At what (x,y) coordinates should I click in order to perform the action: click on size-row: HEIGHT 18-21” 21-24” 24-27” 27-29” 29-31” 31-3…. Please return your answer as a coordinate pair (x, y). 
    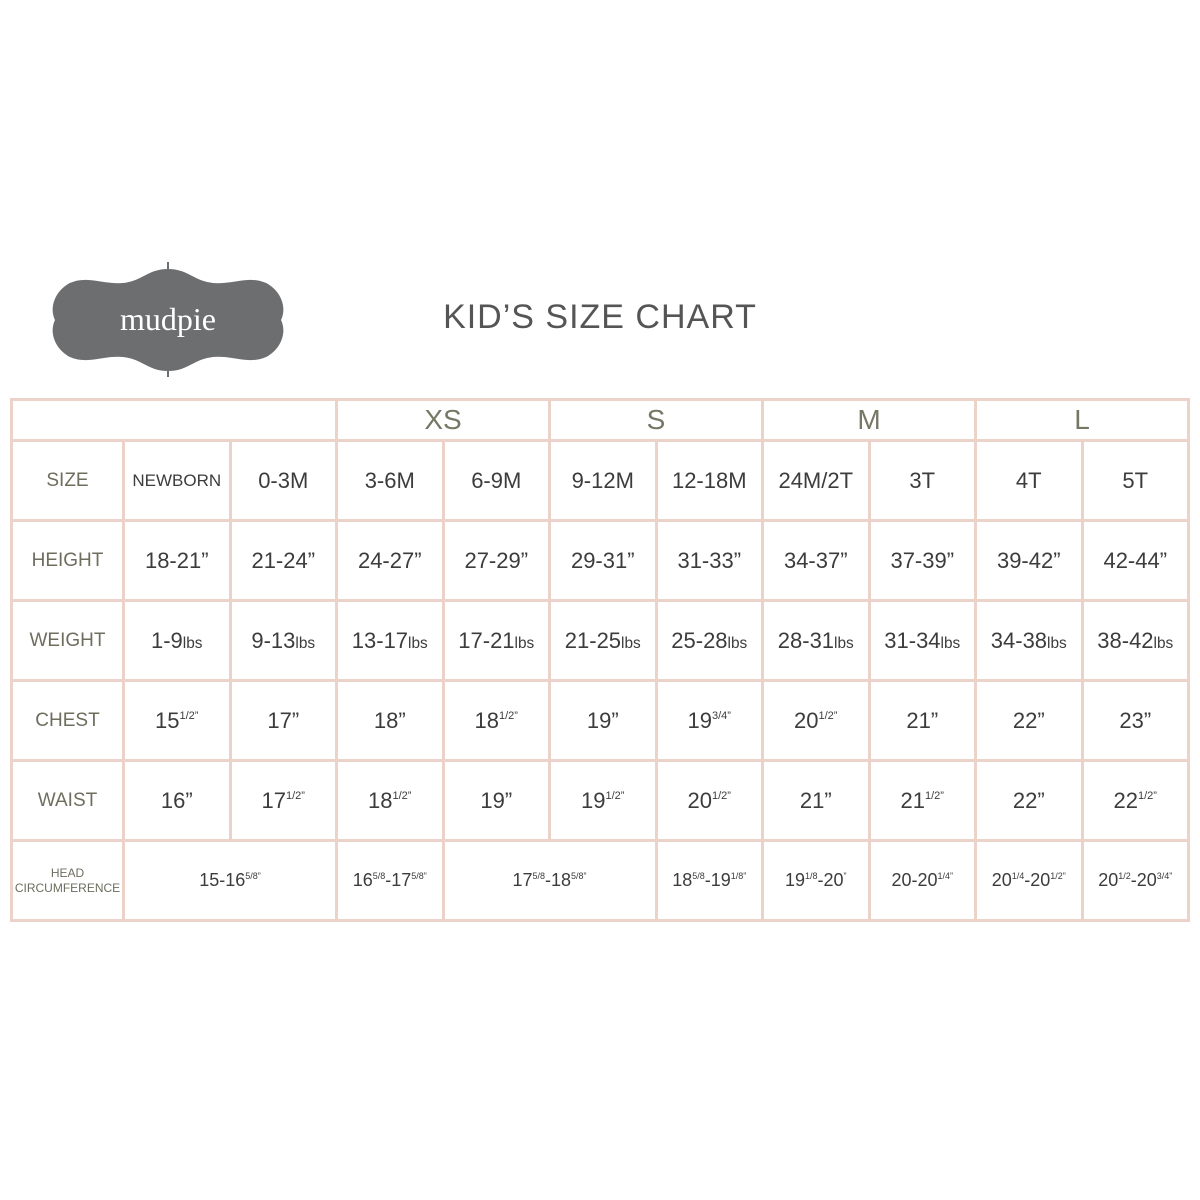
    Looking at the image, I should click on (600, 560).